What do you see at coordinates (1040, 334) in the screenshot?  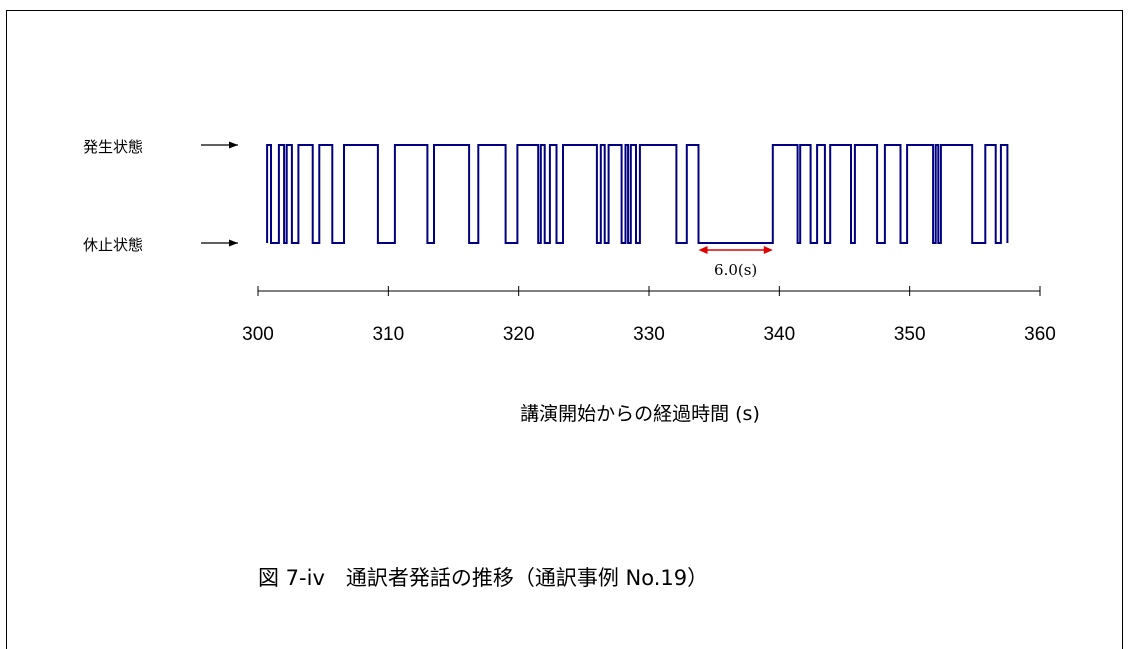 I see `x-tick-label-360: 360` at bounding box center [1040, 334].